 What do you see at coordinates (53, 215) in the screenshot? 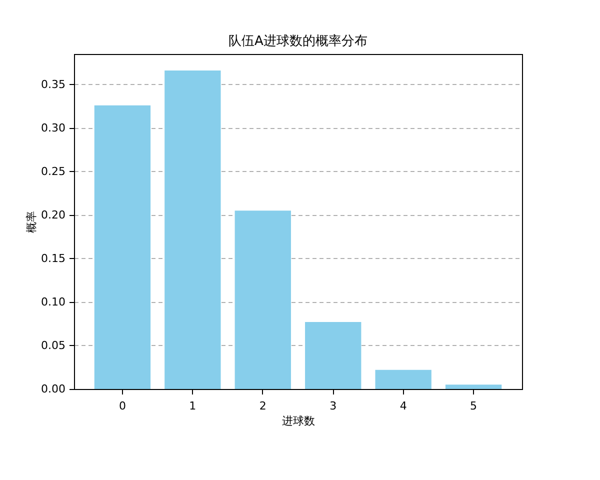
I see `y-tick-label: 0.20` at bounding box center [53, 215].